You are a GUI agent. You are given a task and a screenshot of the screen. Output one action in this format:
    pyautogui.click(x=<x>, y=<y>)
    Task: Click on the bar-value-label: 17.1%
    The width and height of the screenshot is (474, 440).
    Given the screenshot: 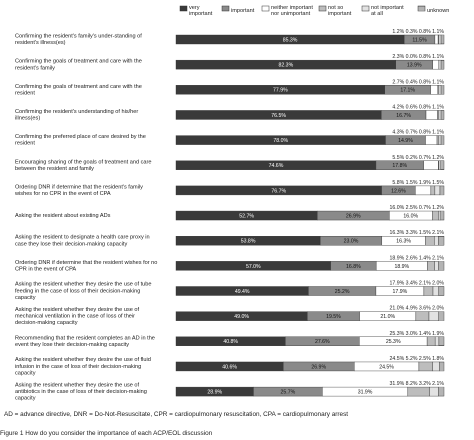 What is the action you would take?
    pyautogui.click(x=407, y=91)
    